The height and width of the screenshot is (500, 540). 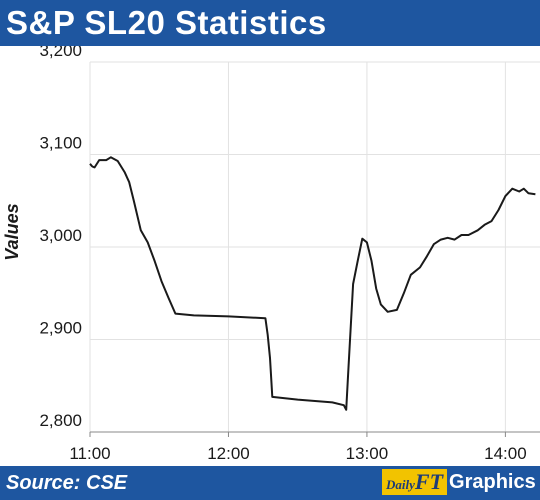 What do you see at coordinates (60, 328) in the screenshot?
I see `y-tick-label: 2,900` at bounding box center [60, 328].